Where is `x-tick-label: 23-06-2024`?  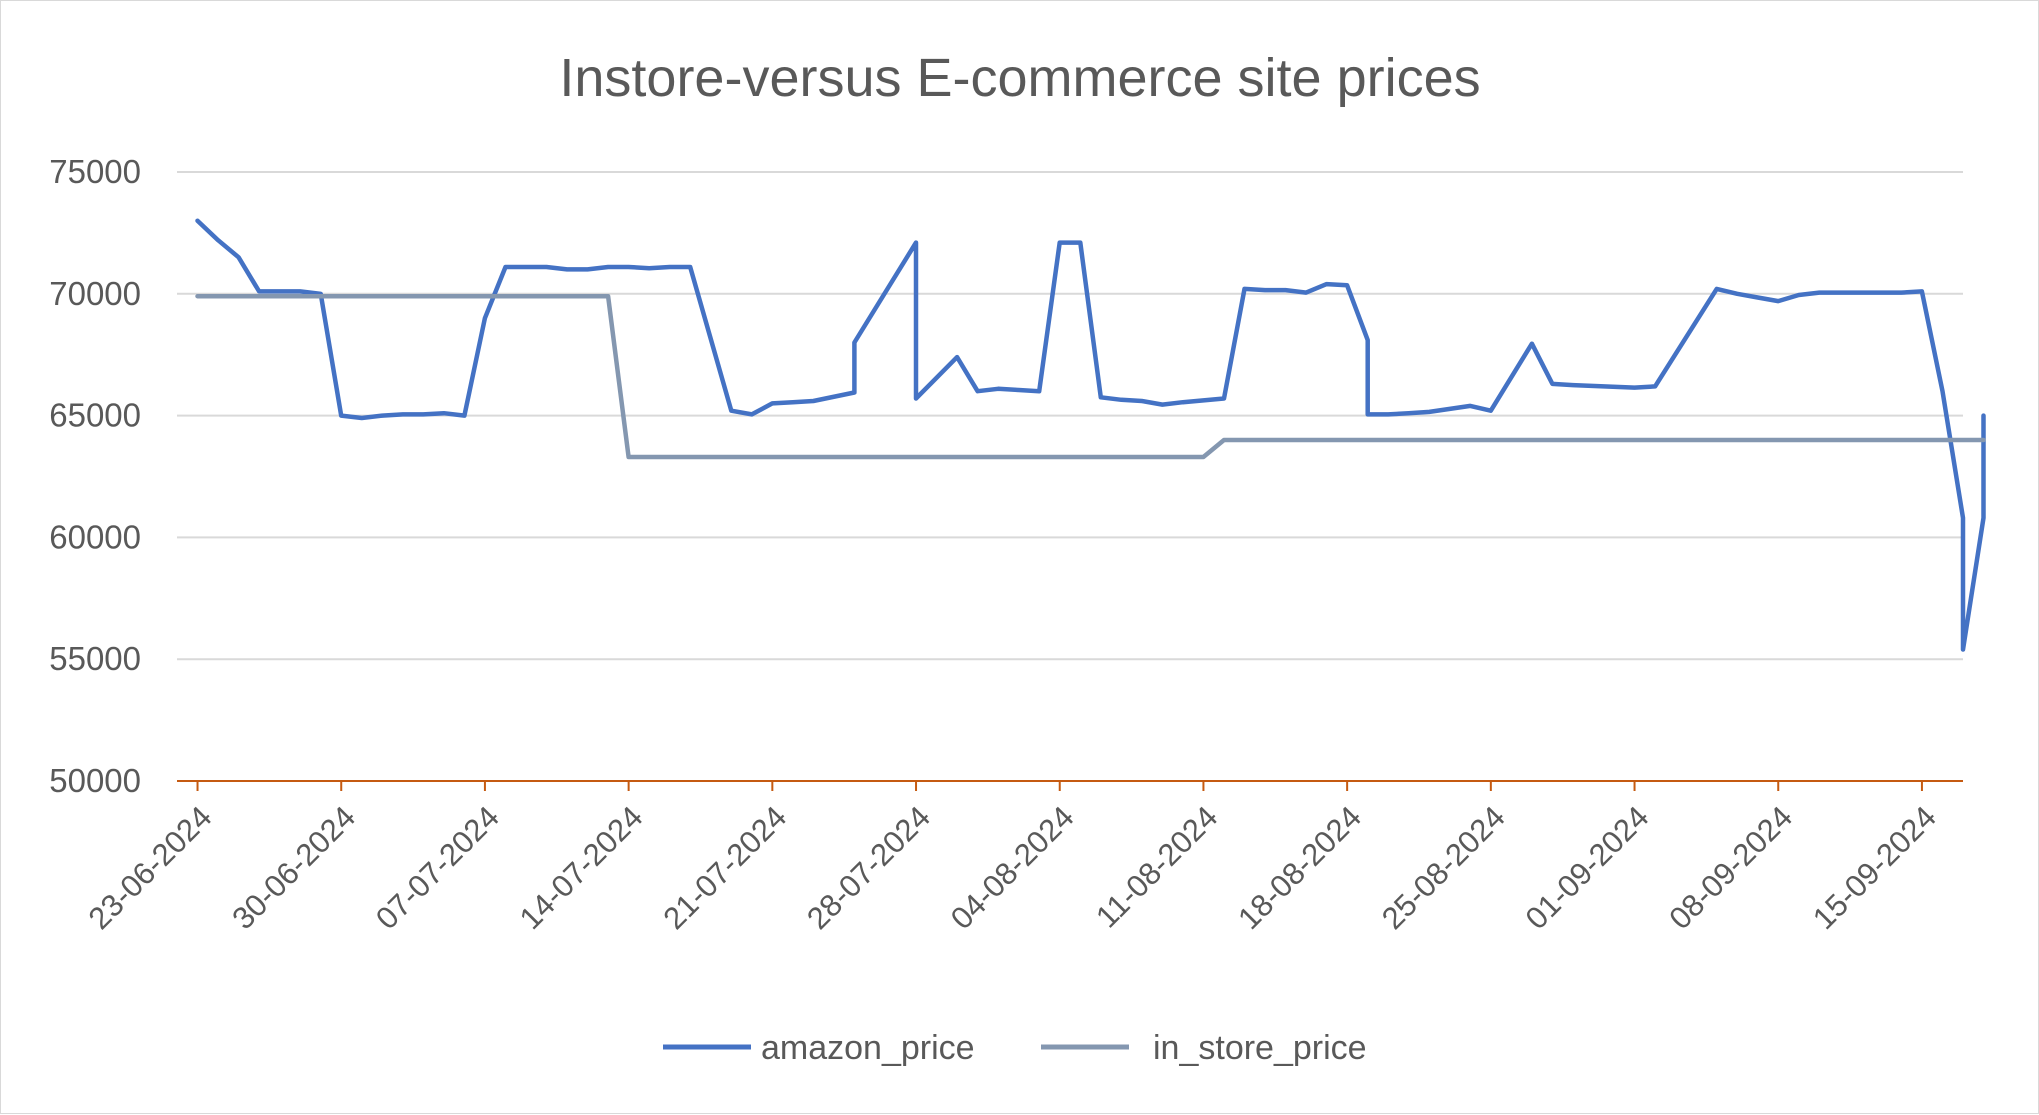
x-tick-label: 23-06-2024 is located at coordinates (150, 867).